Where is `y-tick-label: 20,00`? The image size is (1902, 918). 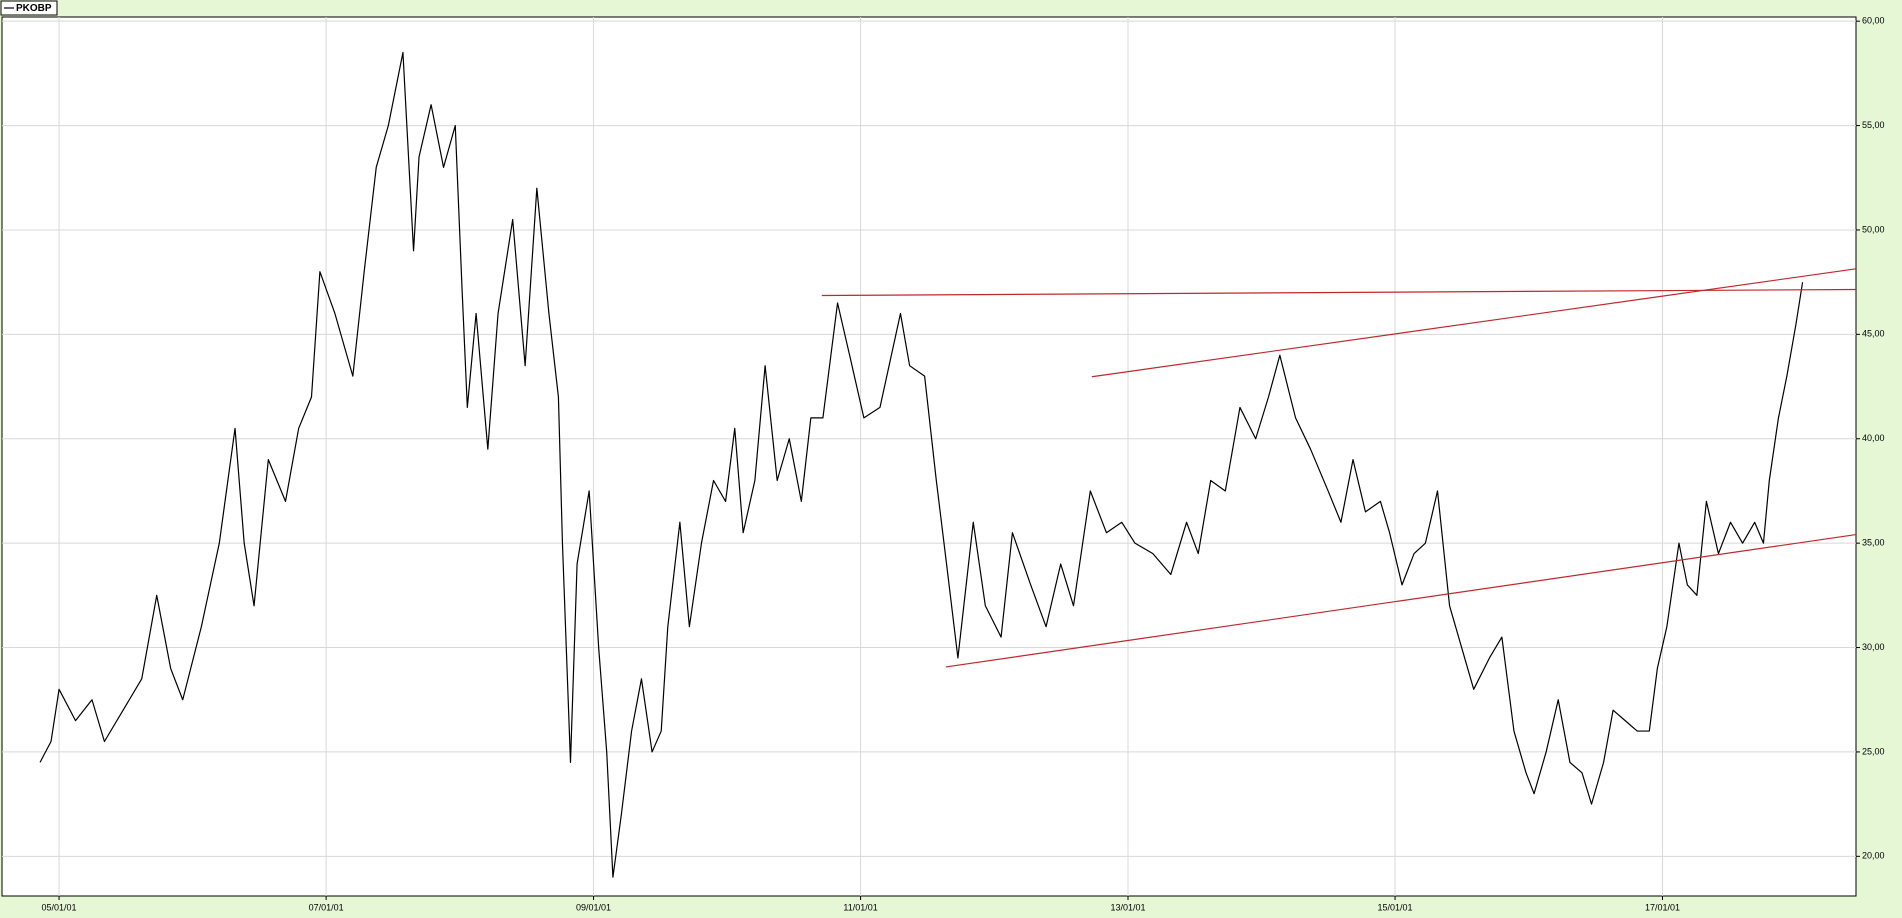
y-tick-label: 20,00 is located at coordinates (1873, 856).